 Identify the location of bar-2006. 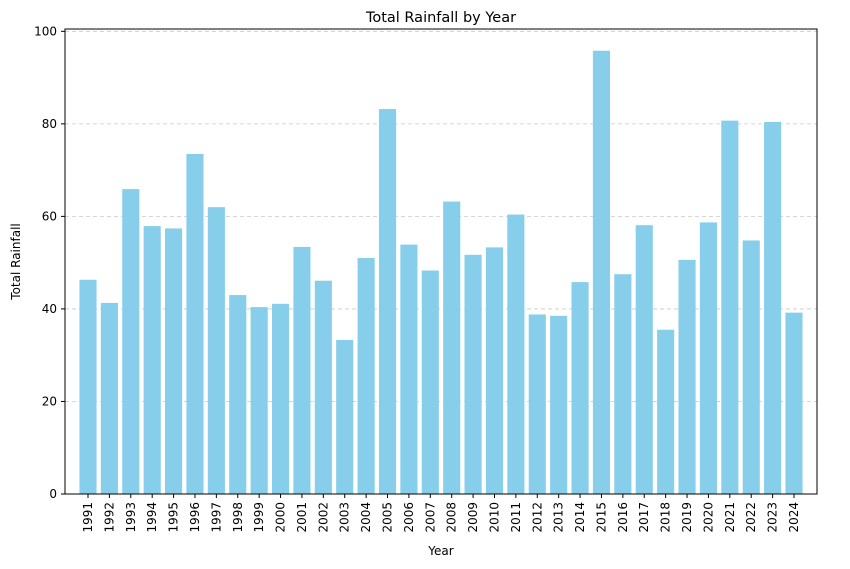
(409, 369).